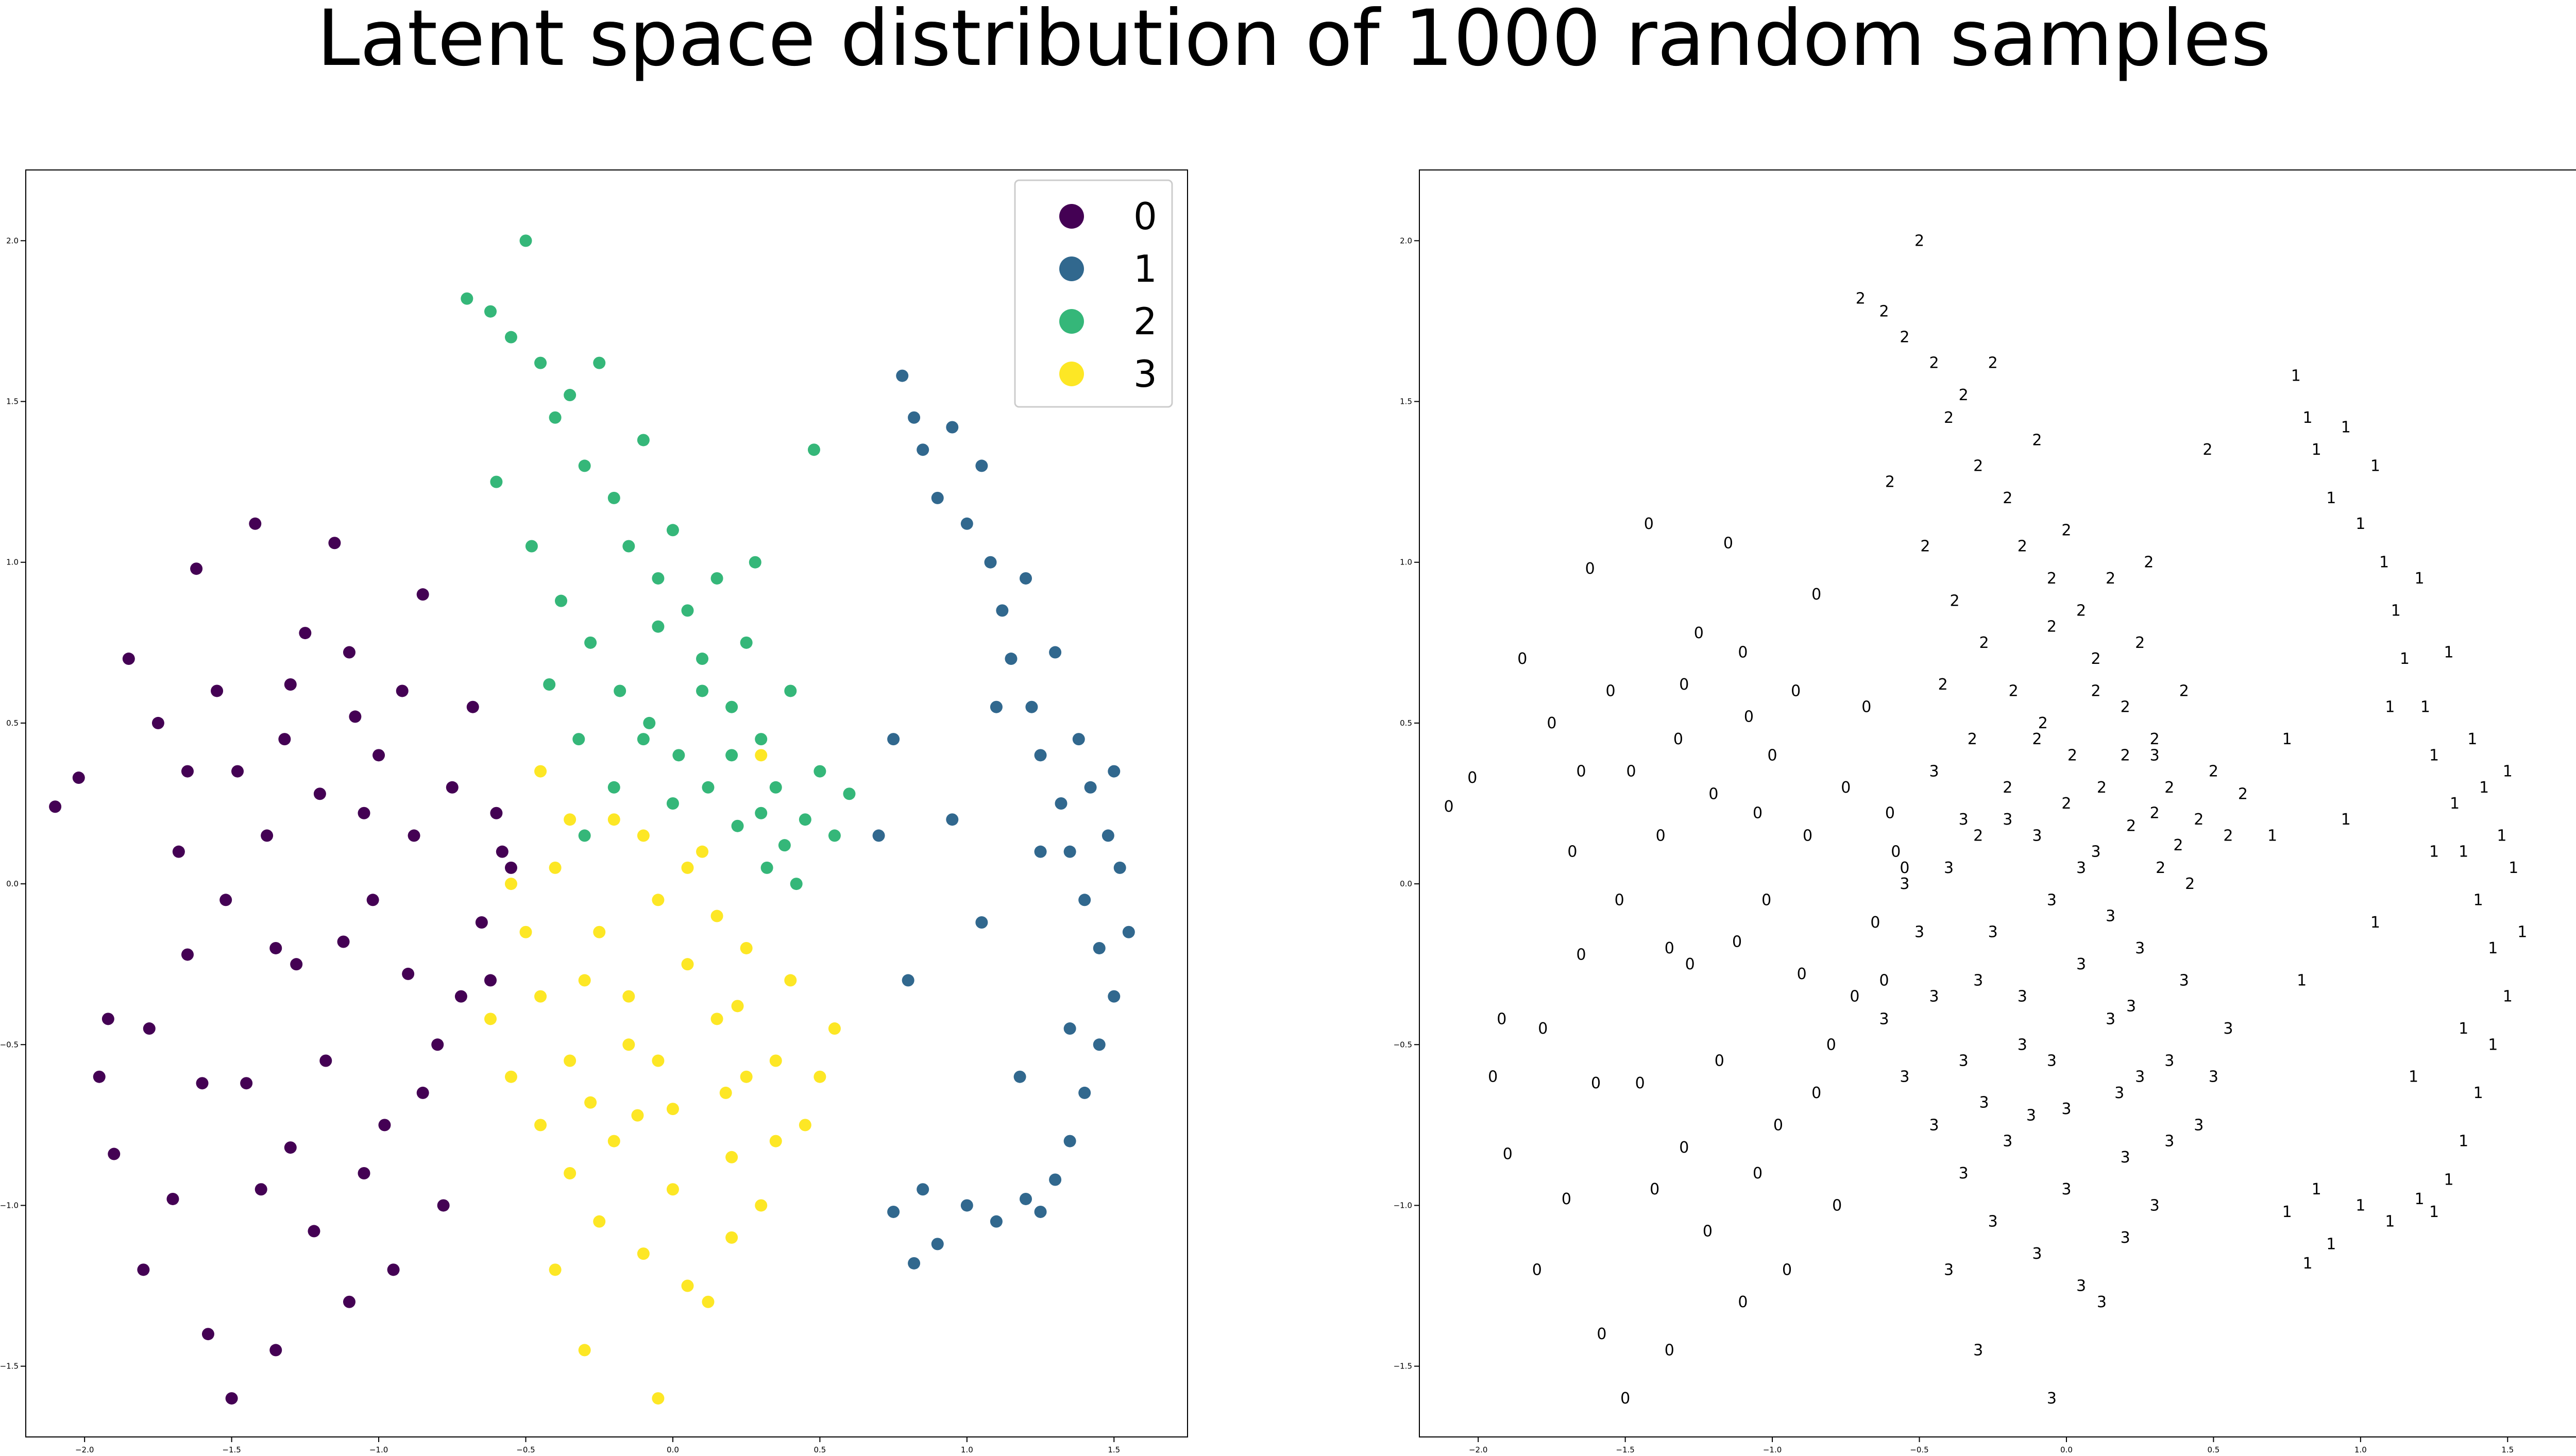 This screenshot has width=2576, height=1456. Describe the element at coordinates (1406, 562) in the screenshot. I see `y-tick-label: 1.0` at that location.